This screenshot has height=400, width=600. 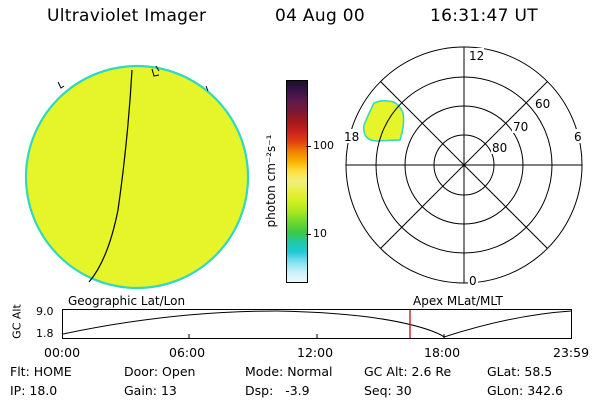 What do you see at coordinates (458, 301) in the screenshot?
I see `timeline-right-title: Apex MLat/MLT` at bounding box center [458, 301].